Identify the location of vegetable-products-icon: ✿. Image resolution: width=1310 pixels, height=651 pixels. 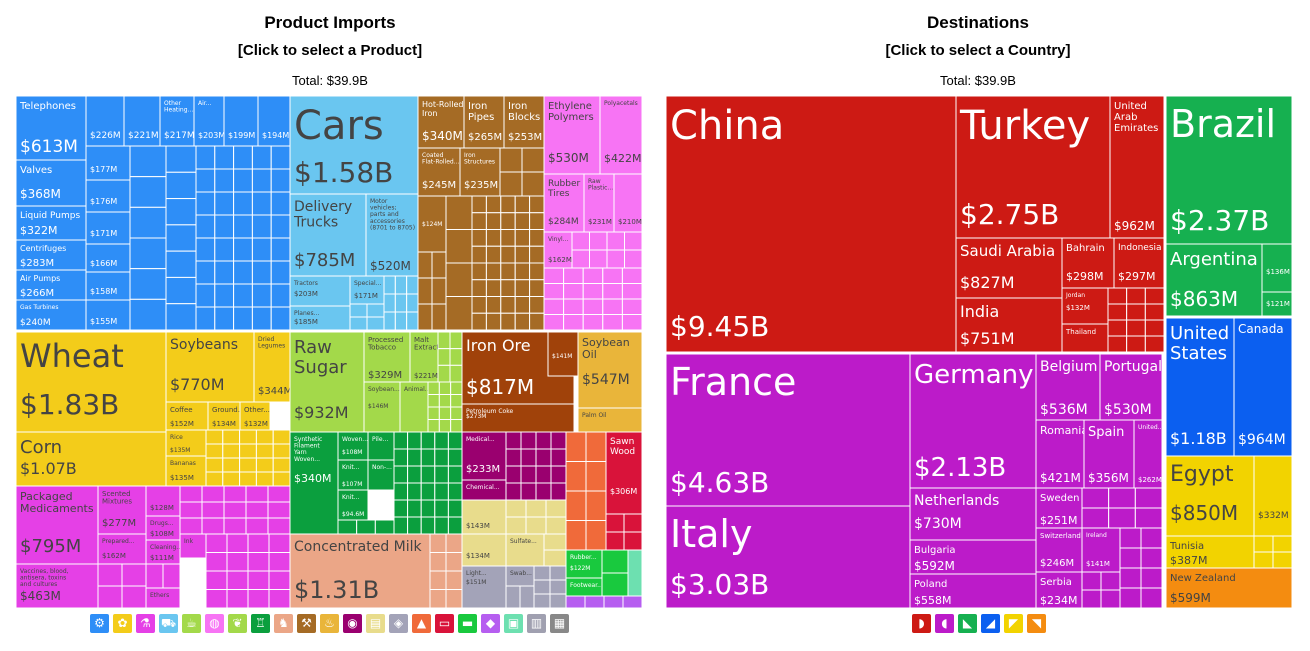
(122, 623).